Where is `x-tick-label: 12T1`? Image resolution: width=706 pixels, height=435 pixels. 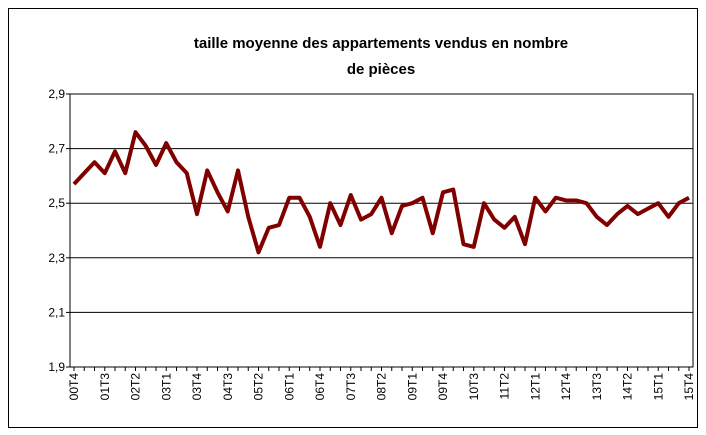 x-tick-label: 12T1 is located at coordinates (535, 387).